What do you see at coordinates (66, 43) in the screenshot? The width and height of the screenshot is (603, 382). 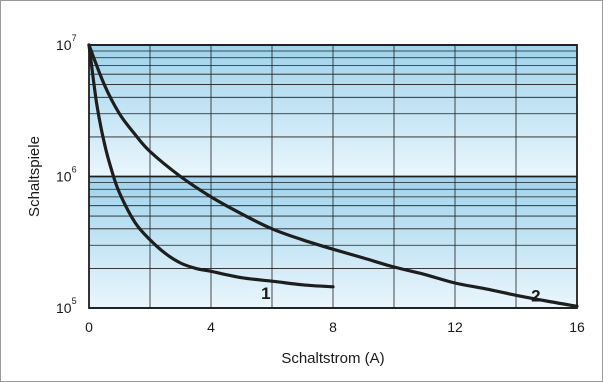 I see `y-tick-label: 10⁷` at bounding box center [66, 43].